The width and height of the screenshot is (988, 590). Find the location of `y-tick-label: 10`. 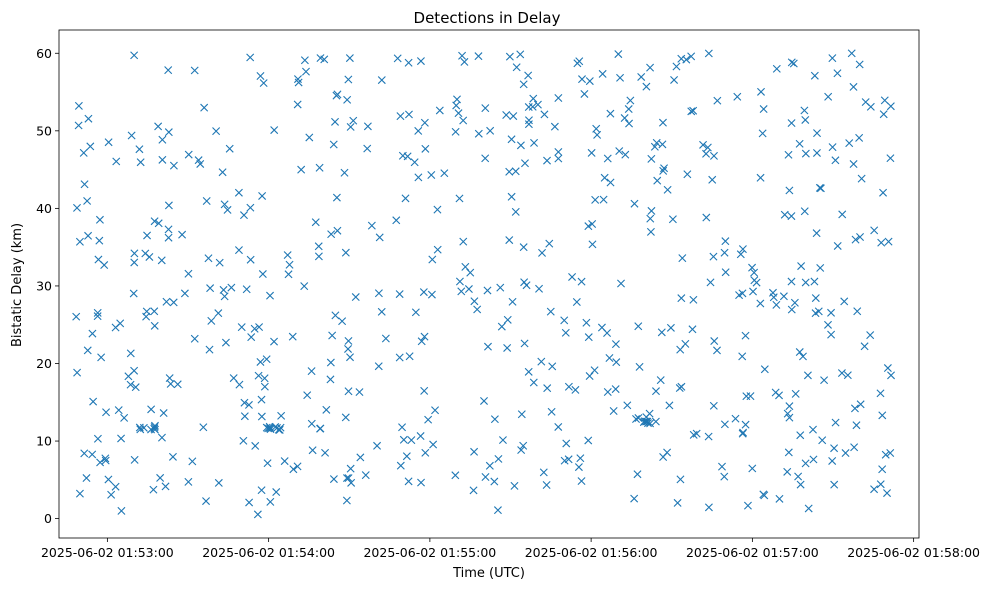

y-tick-label: 10 is located at coordinates (44, 441).